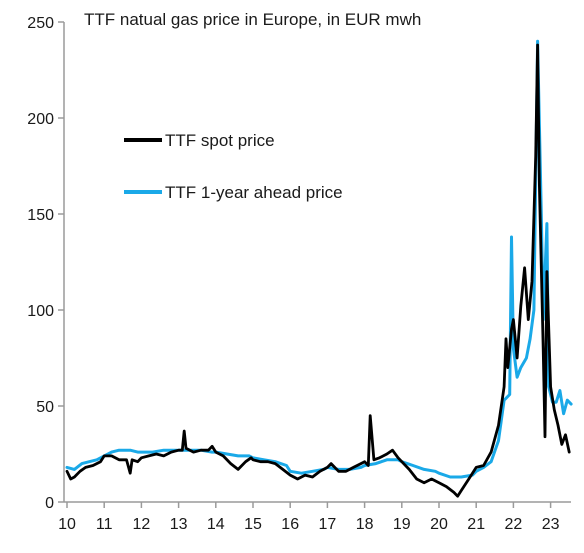 This screenshot has width=584, height=553. I want to click on x-axis-ticks: 10 11 12 13 14 15 16 17 18 19 20 21 22 23, so click(309, 517).